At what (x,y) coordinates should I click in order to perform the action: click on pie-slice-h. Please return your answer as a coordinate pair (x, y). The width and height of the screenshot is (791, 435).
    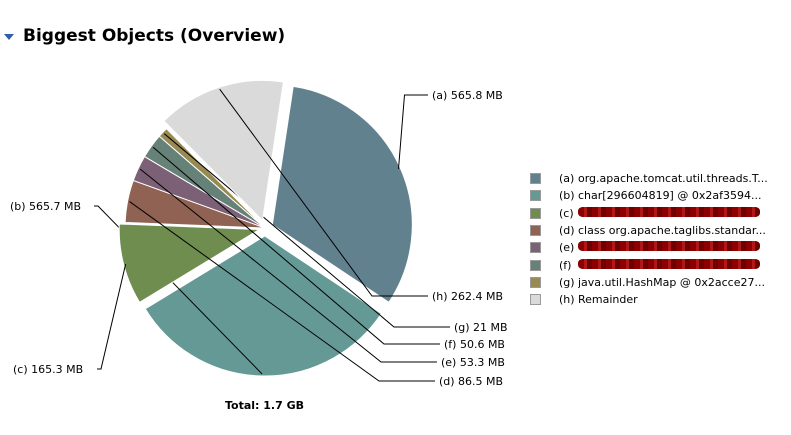
    Looking at the image, I should click on (224, 150).